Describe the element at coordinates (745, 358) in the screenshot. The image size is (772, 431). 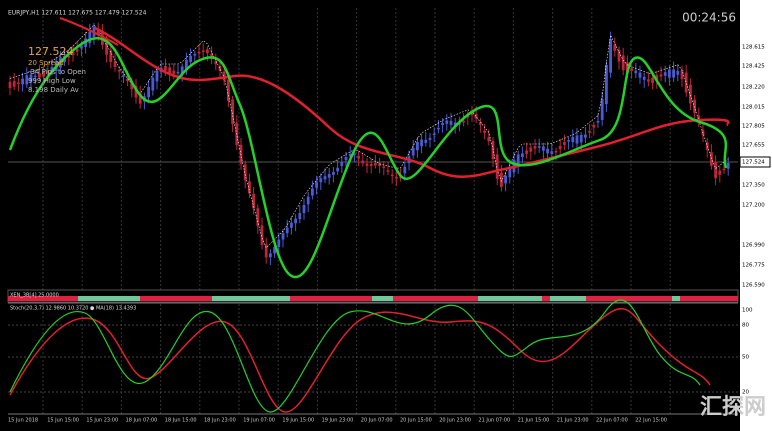
I see `stoch-axis-label: 50` at that location.